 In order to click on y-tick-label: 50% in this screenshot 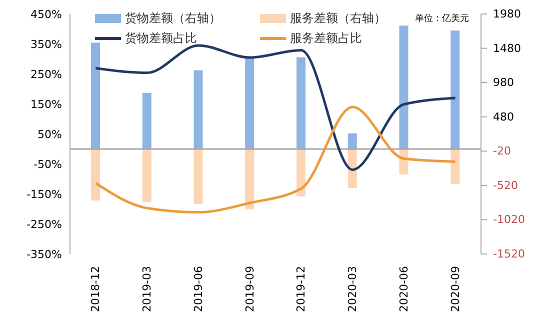, I will do `click(50, 134)`.